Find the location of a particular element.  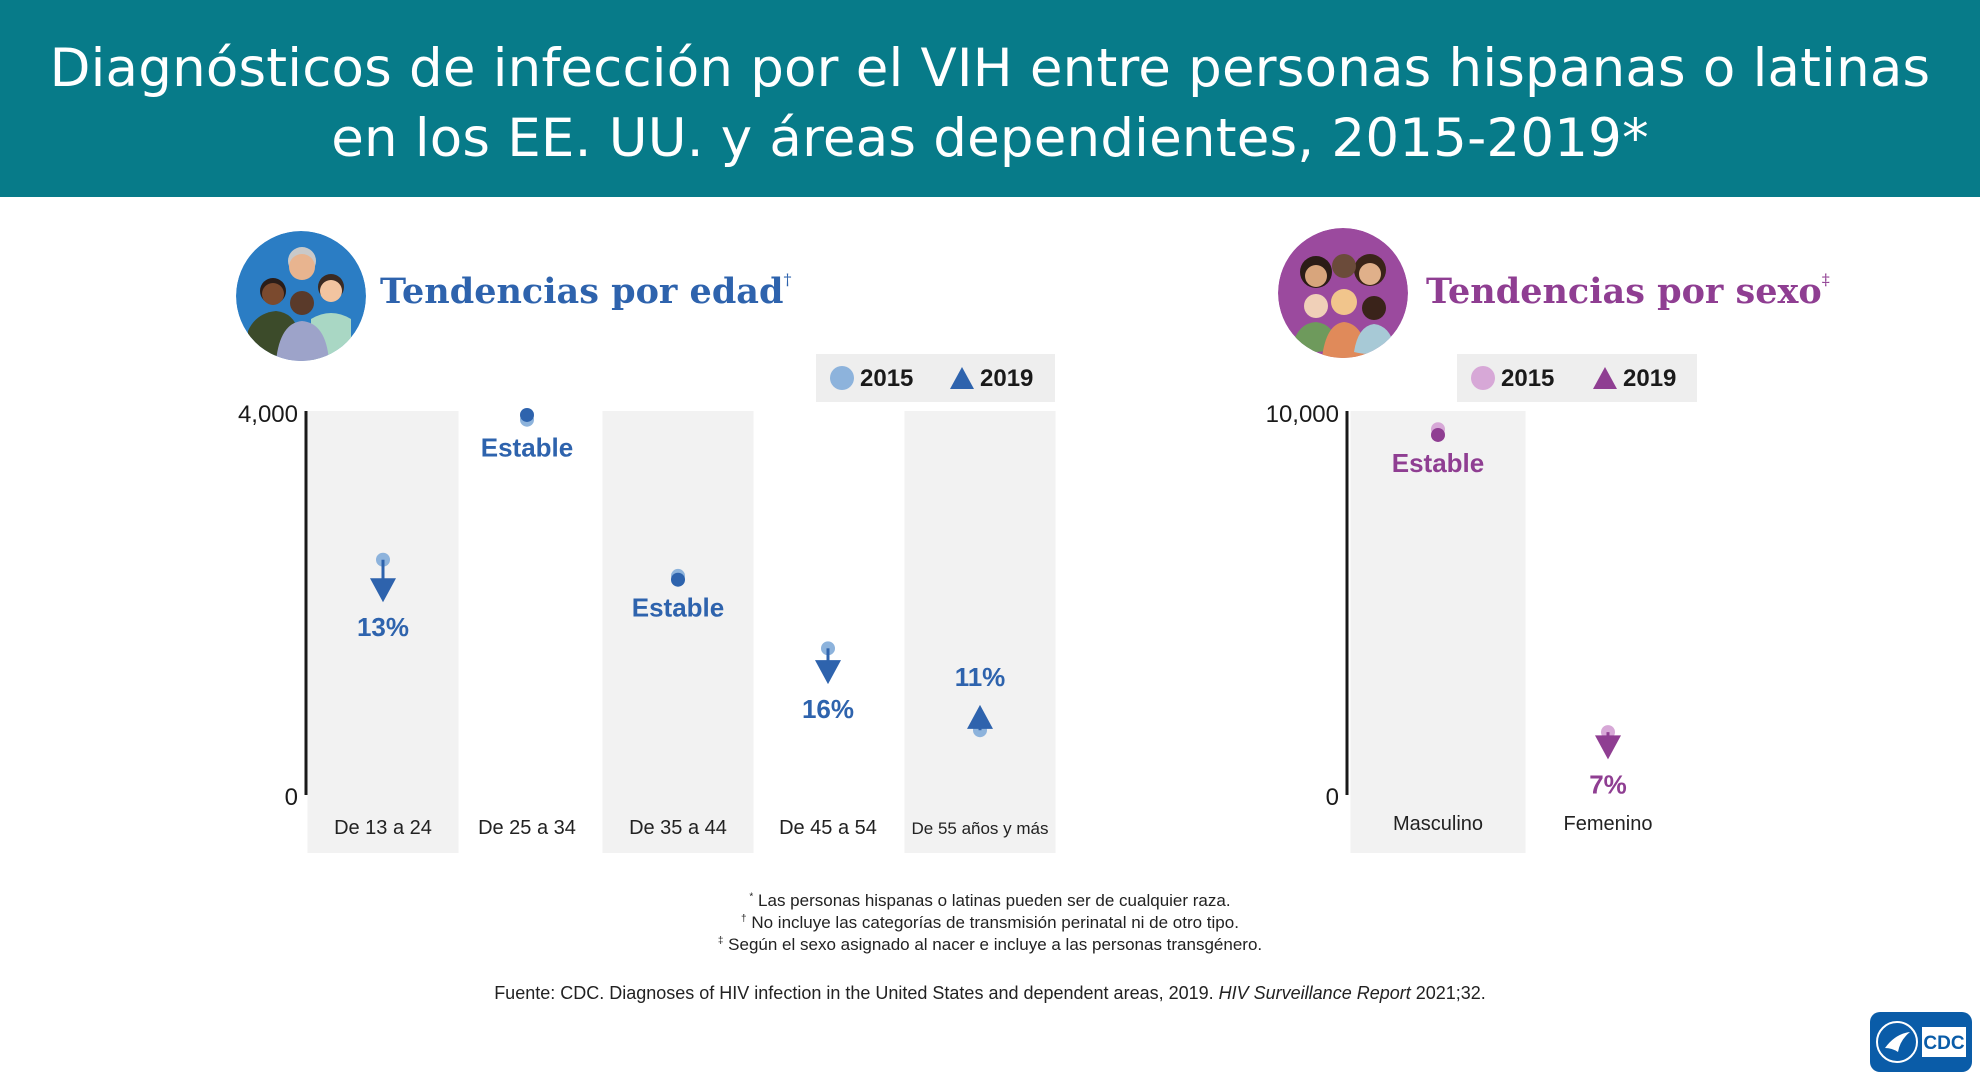

trend-label: 11% is located at coordinates (980, 677).